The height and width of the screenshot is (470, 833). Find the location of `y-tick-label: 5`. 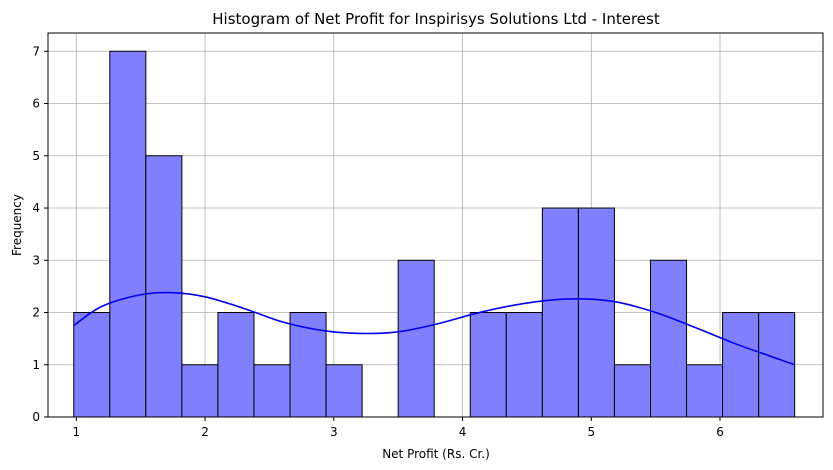

y-tick-label: 5 is located at coordinates (36, 156).